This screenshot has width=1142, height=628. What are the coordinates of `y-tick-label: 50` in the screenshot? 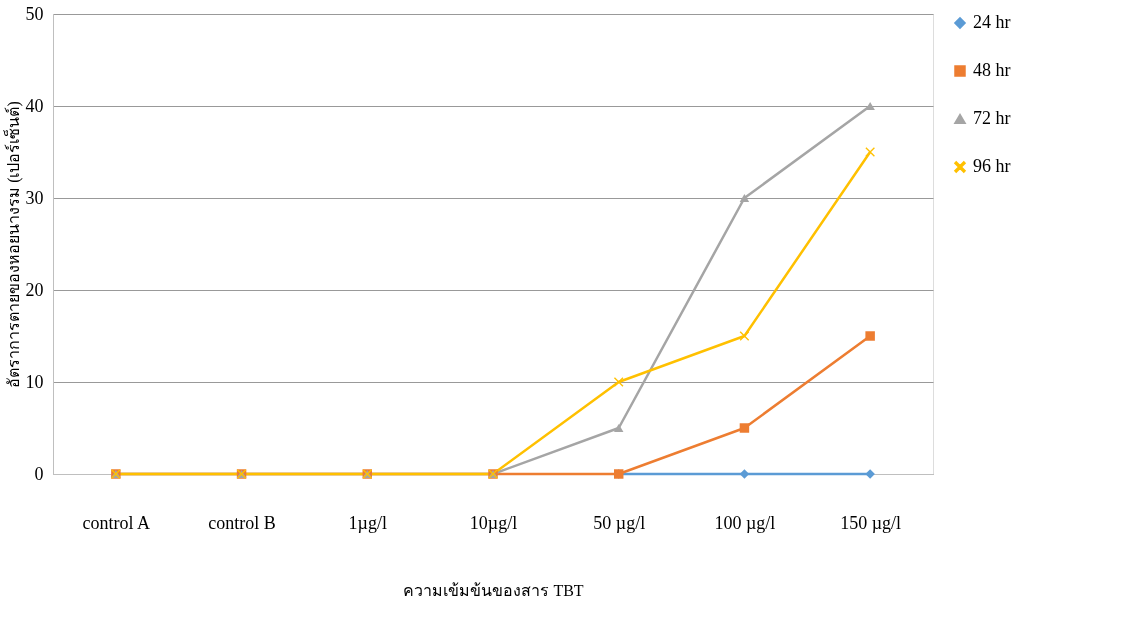 It's located at (34, 13).